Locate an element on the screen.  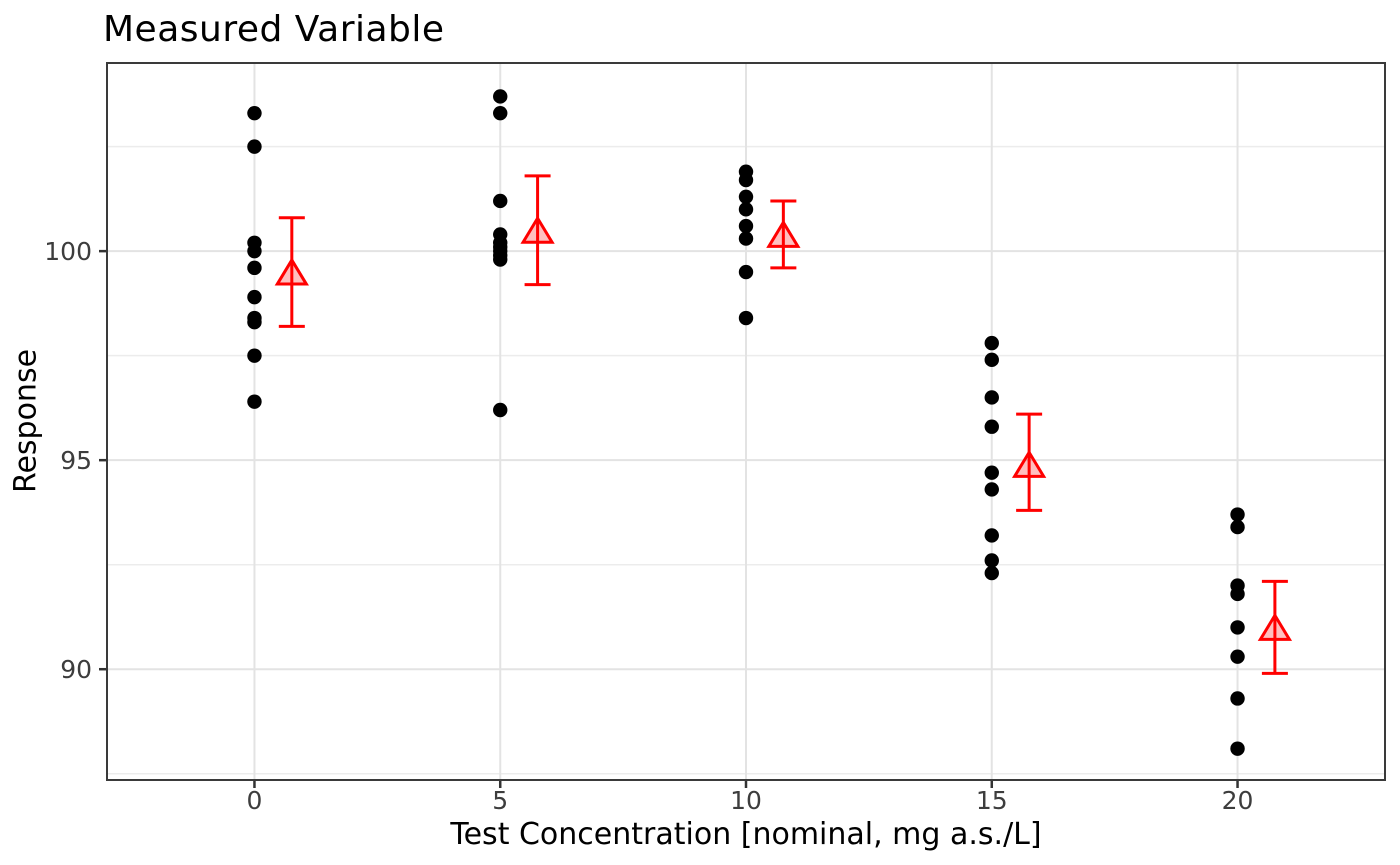
x-tick-label: 5 is located at coordinates (500, 800).